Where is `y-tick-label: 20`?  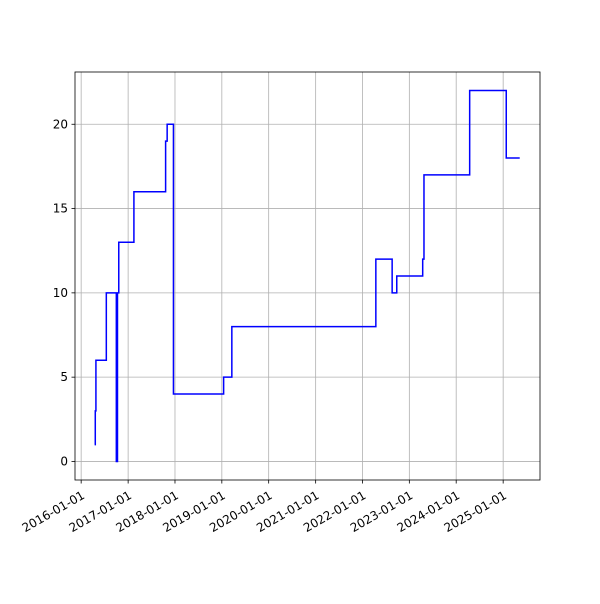 y-tick-label: 20 is located at coordinates (60, 124).